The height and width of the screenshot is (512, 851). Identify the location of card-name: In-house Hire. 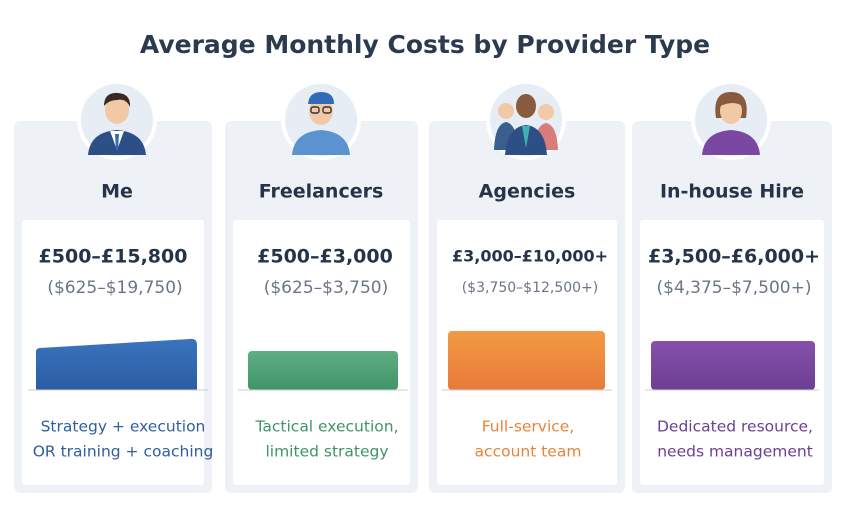
(732, 192).